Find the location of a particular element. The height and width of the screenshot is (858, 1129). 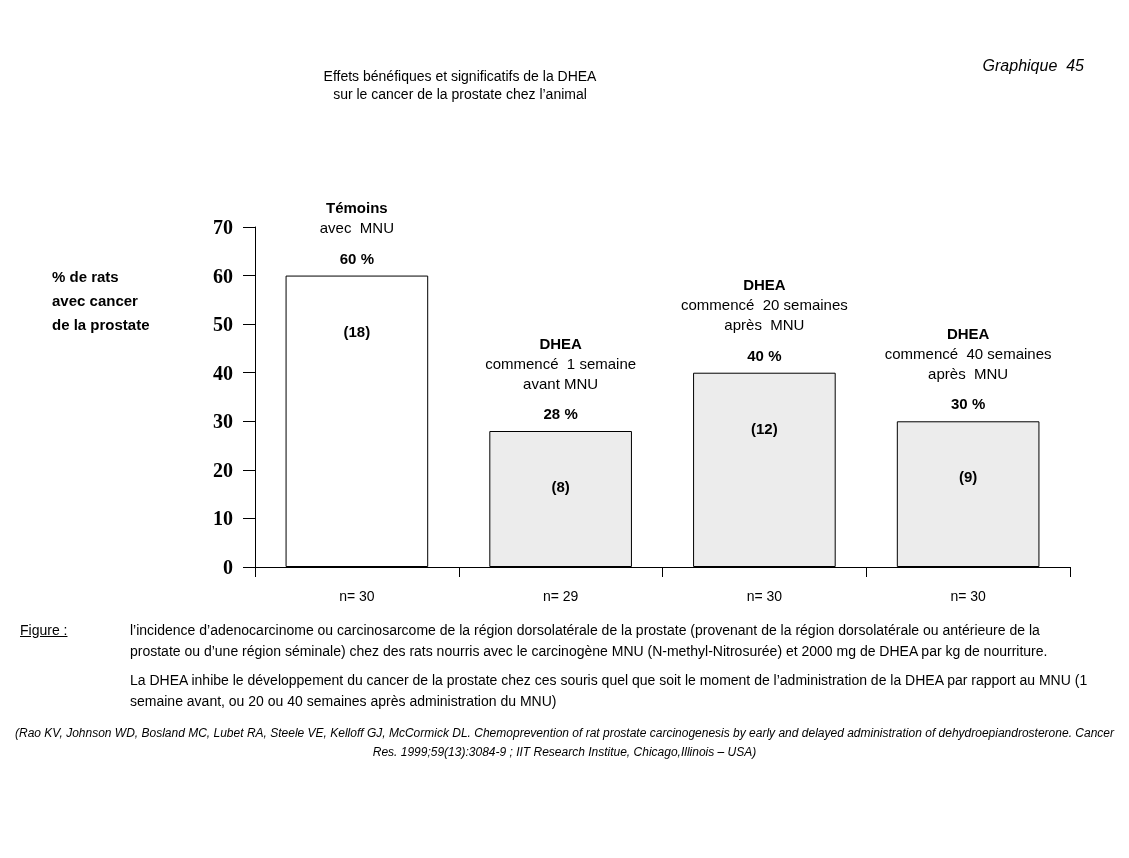

data-label: 60 % is located at coordinates (356, 258).